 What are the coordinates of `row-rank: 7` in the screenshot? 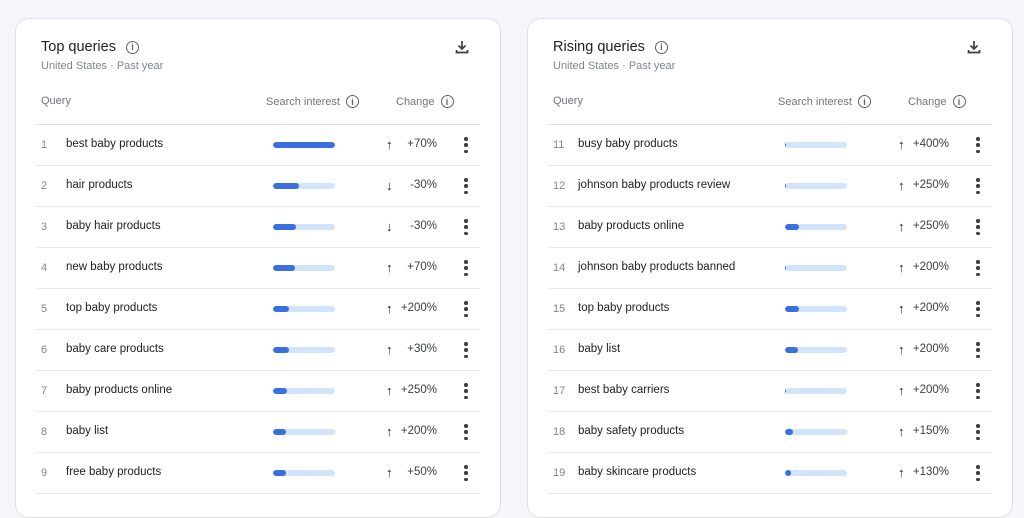 It's located at (44, 391).